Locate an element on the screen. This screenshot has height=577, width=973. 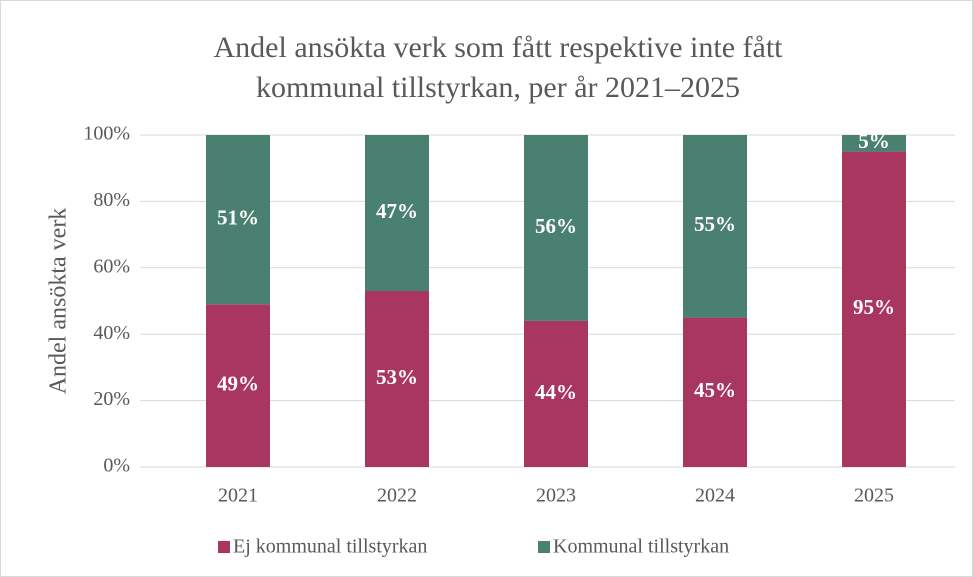
x-tick-label: 2025 is located at coordinates (874, 496).